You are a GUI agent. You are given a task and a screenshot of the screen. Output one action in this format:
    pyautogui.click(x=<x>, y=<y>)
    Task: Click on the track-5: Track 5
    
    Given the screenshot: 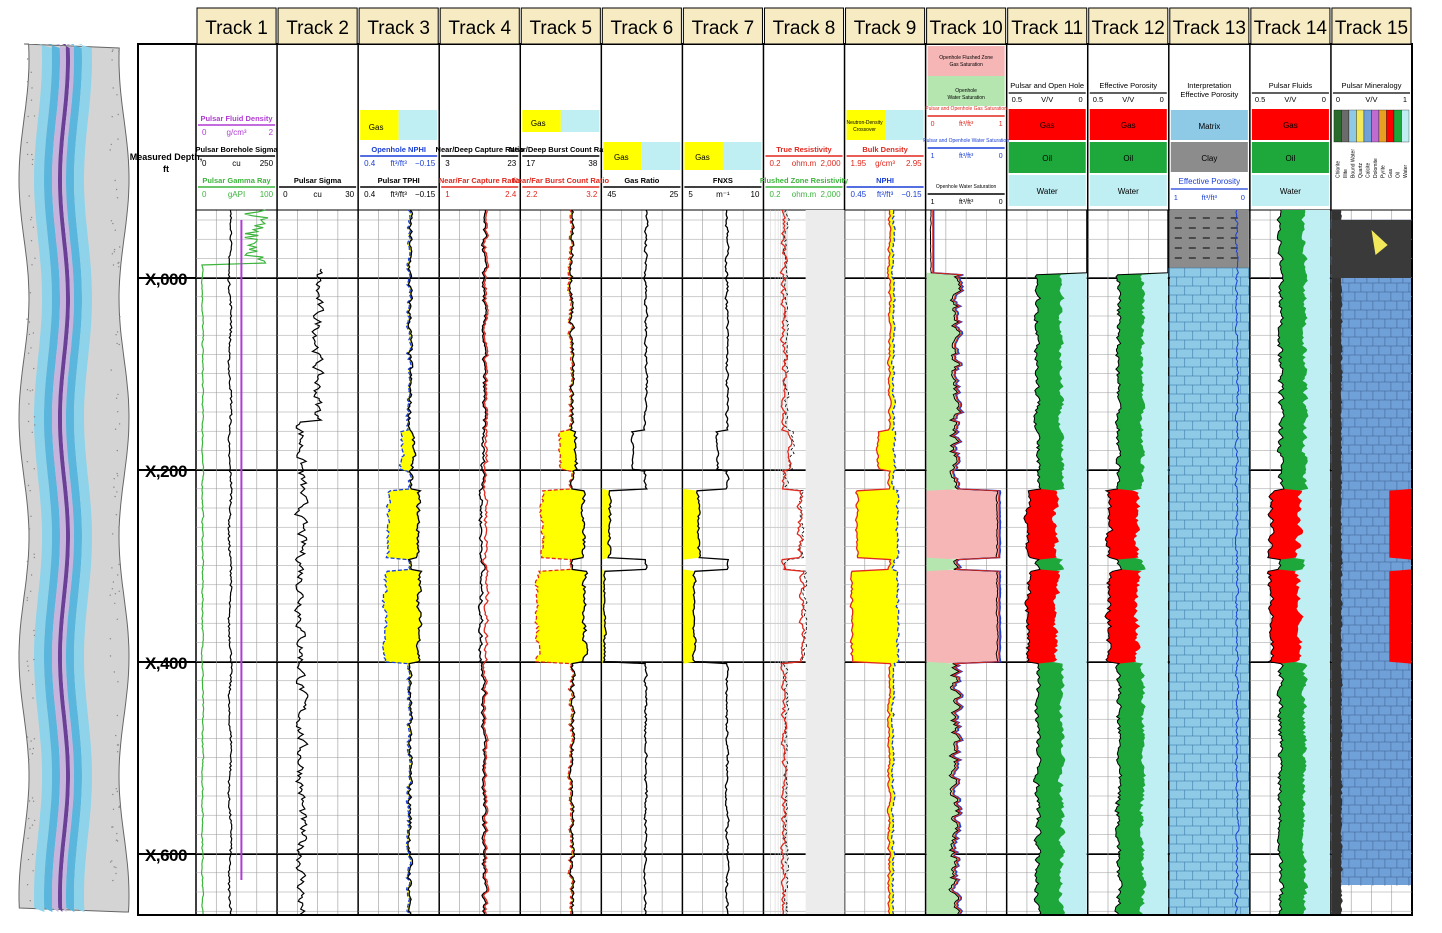 What is the action you would take?
    pyautogui.click(x=560, y=461)
    